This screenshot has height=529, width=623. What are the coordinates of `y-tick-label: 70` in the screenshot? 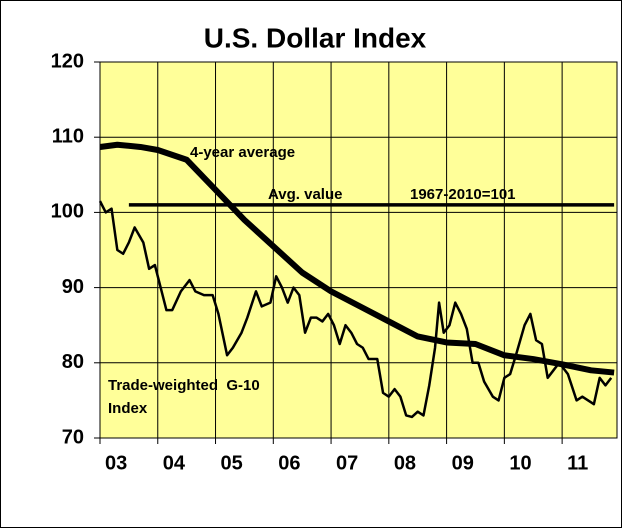 It's located at (73, 437).